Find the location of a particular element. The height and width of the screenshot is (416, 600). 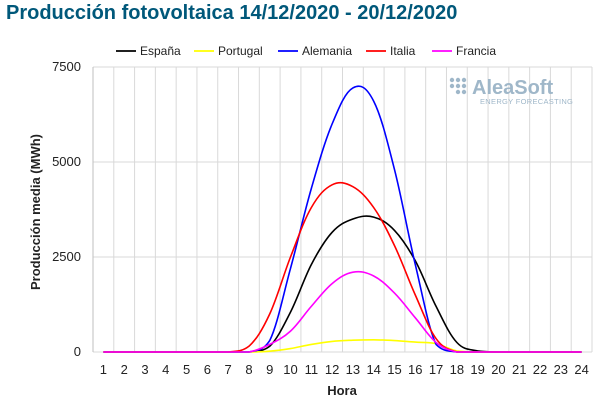

legend: España Portugal Alemania Italia Francia is located at coordinates (306, 51).